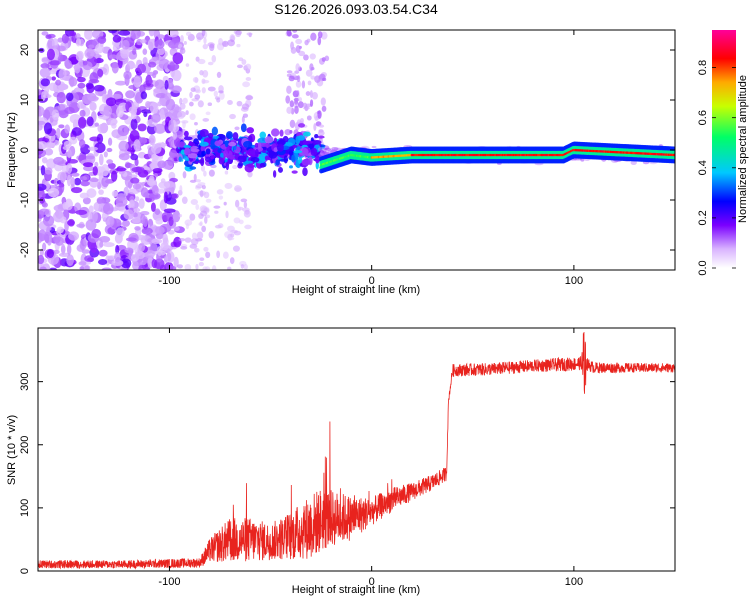 Image resolution: width=750 pixels, height=600 pixels. Describe the element at coordinates (703, 267) in the screenshot. I see `colorbar-tick-label: 0.0` at that location.